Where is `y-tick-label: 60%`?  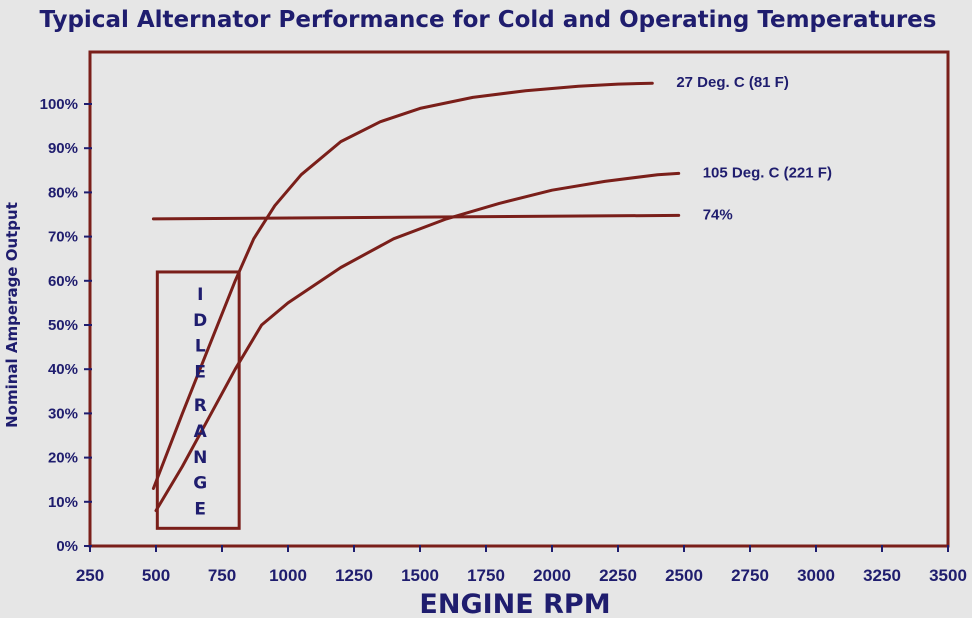
y-tick-label: 60% is located at coordinates (63, 281).